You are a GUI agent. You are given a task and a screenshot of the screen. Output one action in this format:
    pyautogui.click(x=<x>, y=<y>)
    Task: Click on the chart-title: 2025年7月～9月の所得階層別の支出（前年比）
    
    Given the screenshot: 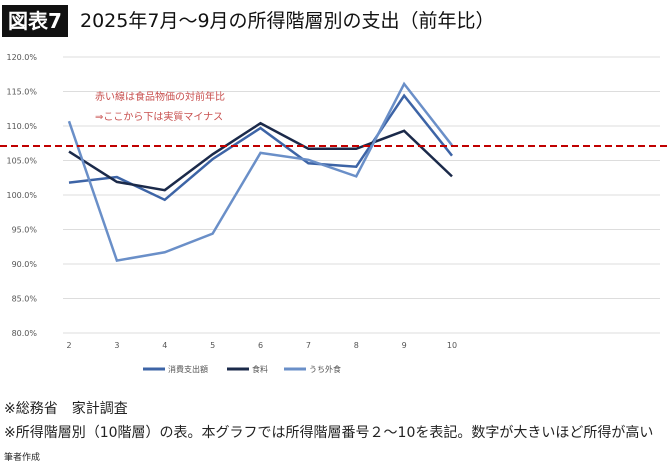 What is the action you would take?
    pyautogui.click(x=287, y=21)
    